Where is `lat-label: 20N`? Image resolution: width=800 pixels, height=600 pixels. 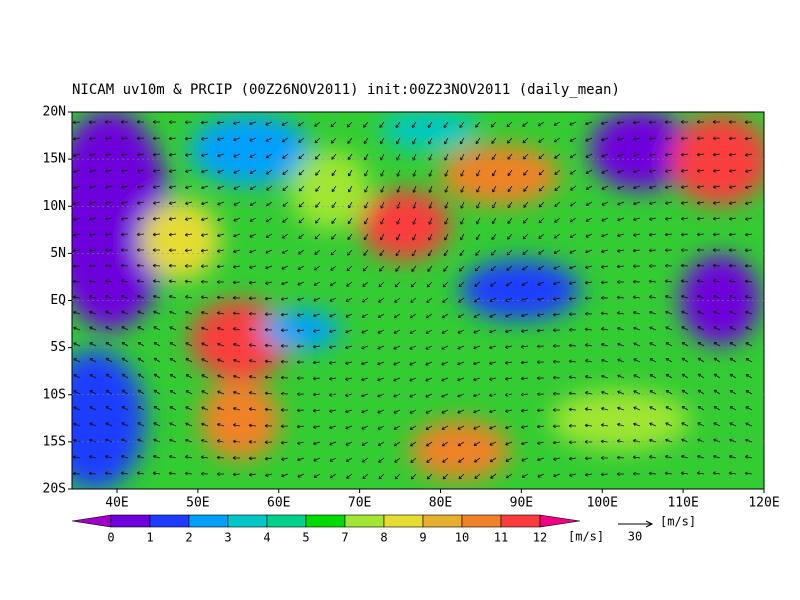 lat-label: 20N is located at coordinates (54, 112).